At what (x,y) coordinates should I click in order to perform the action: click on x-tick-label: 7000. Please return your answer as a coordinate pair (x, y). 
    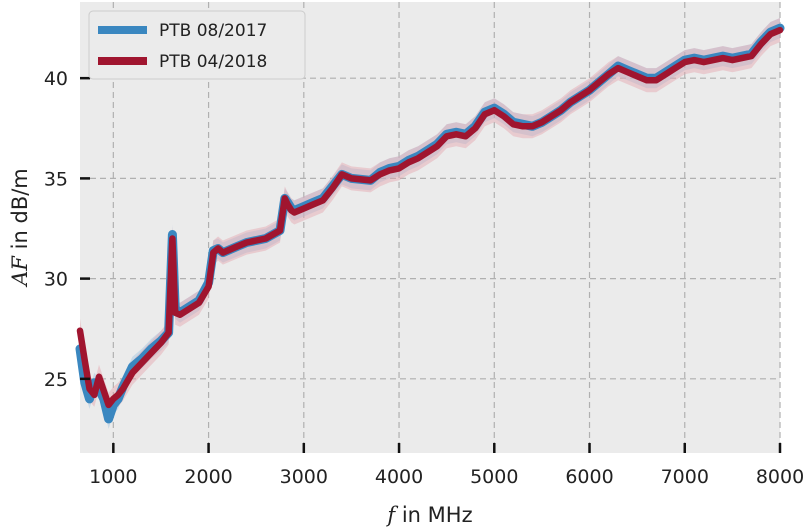
    Looking at the image, I should click on (685, 477).